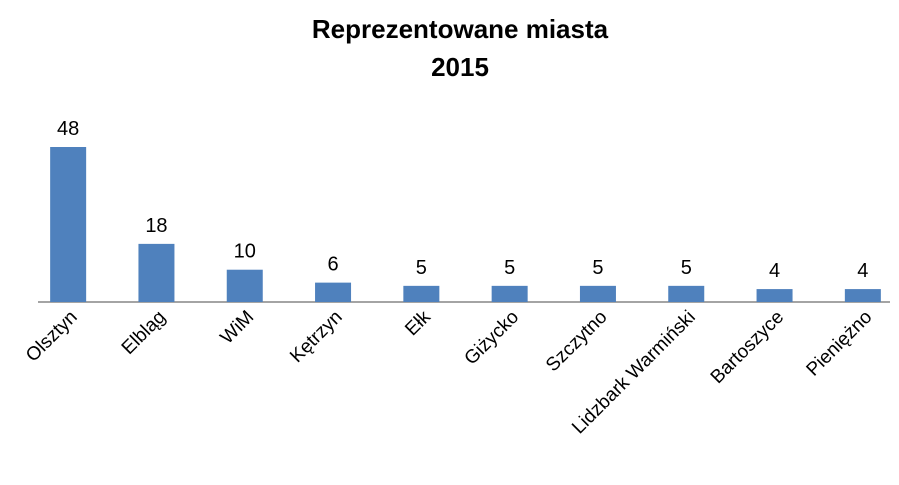  I want to click on data-label: 18, so click(156, 226).